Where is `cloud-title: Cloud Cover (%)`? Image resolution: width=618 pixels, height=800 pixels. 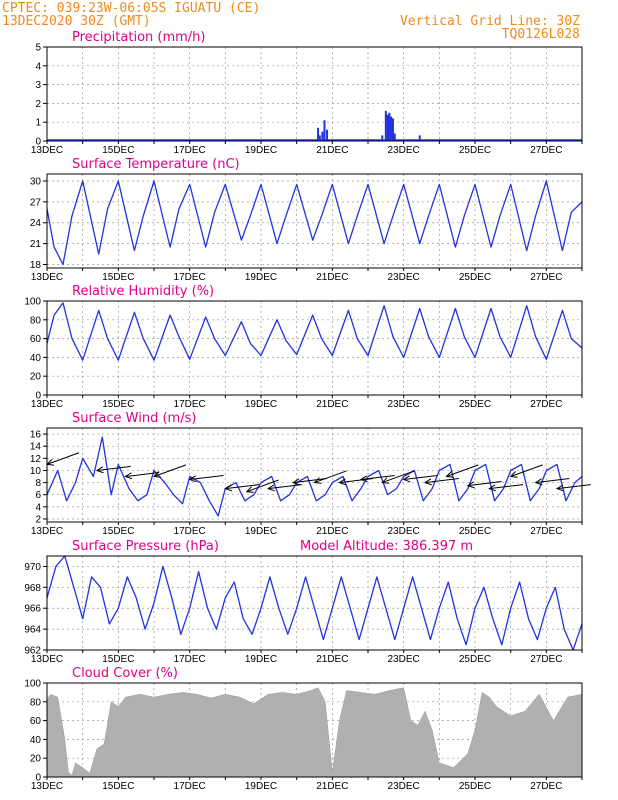 cloud-title: Cloud Cover (%) is located at coordinates (125, 673).